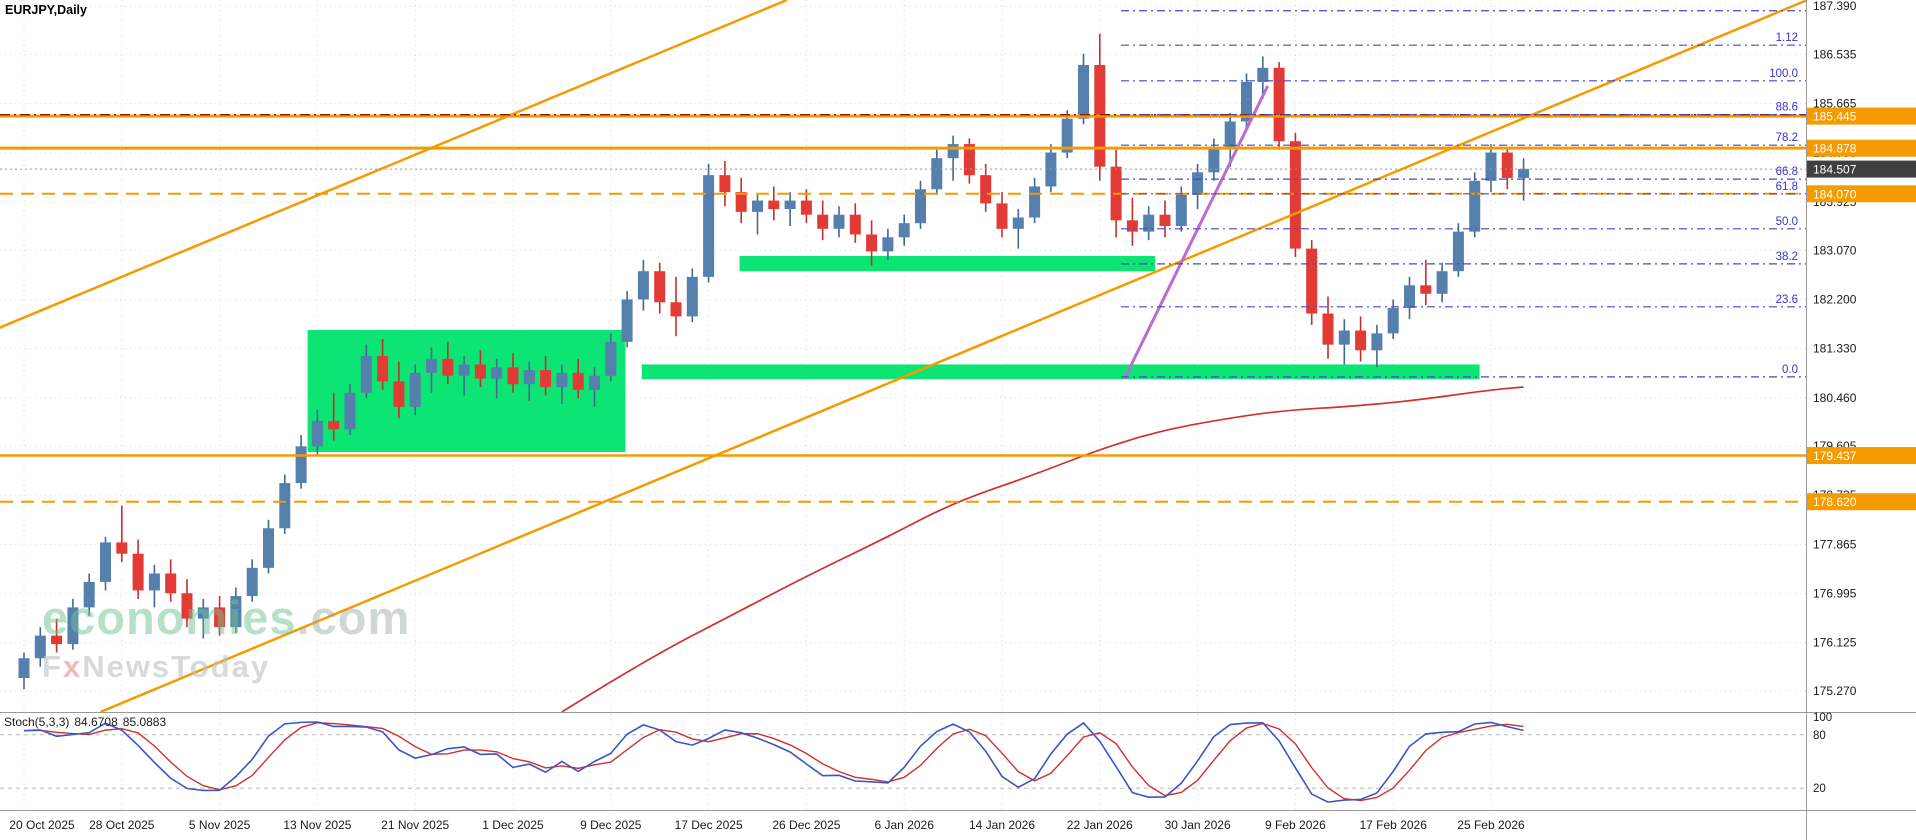 The image size is (1916, 840). I want to click on fib-level-label: 38.2, so click(1787, 257).